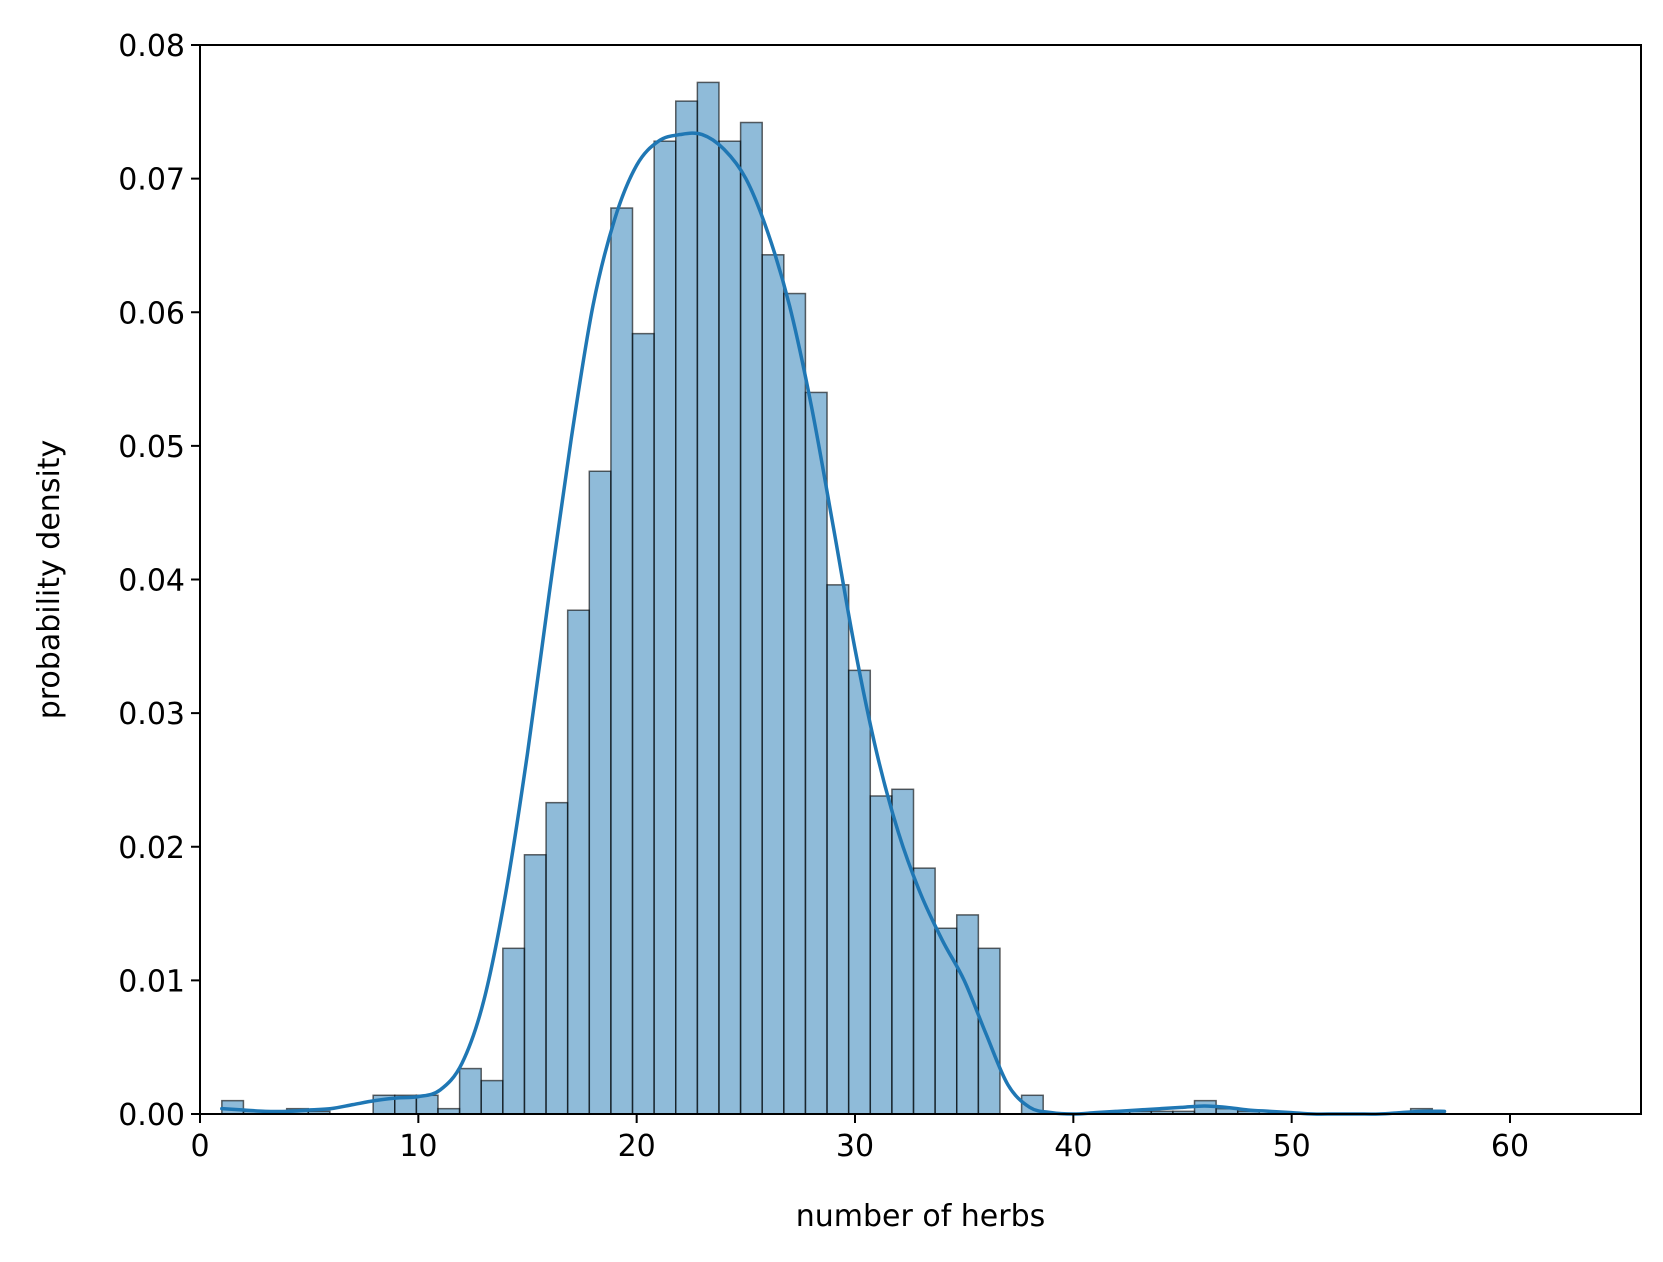 The image size is (1663, 1262). Describe the element at coordinates (151, 581) in the screenshot. I see `y-tick-label: 0.04` at that location.